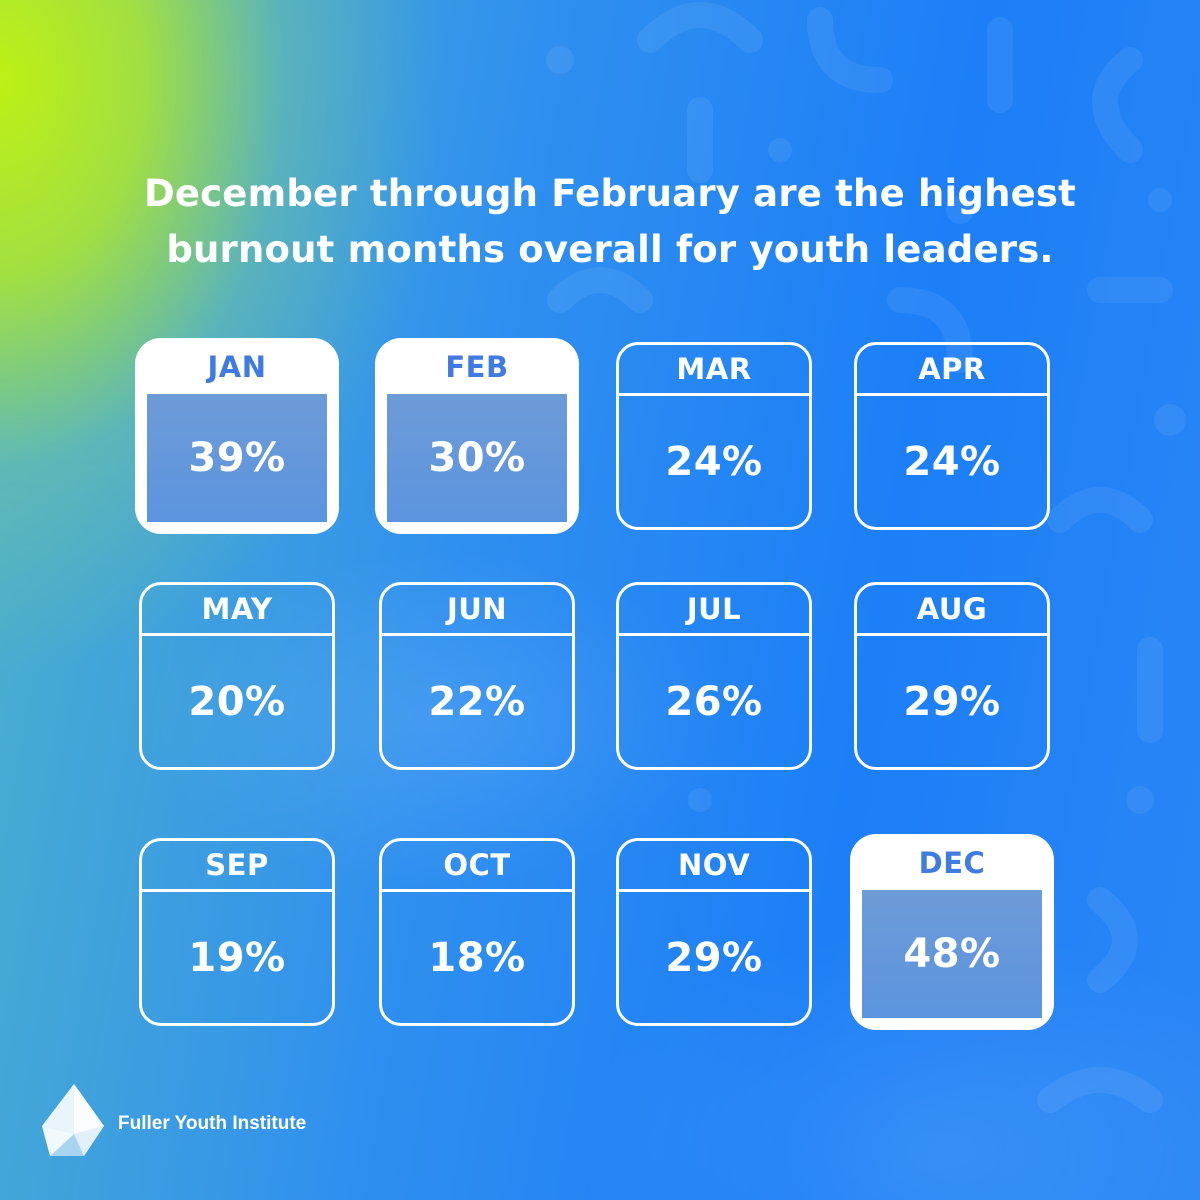  What do you see at coordinates (714, 676) in the screenshot?
I see `month-card-jul: JUL 26%` at bounding box center [714, 676].